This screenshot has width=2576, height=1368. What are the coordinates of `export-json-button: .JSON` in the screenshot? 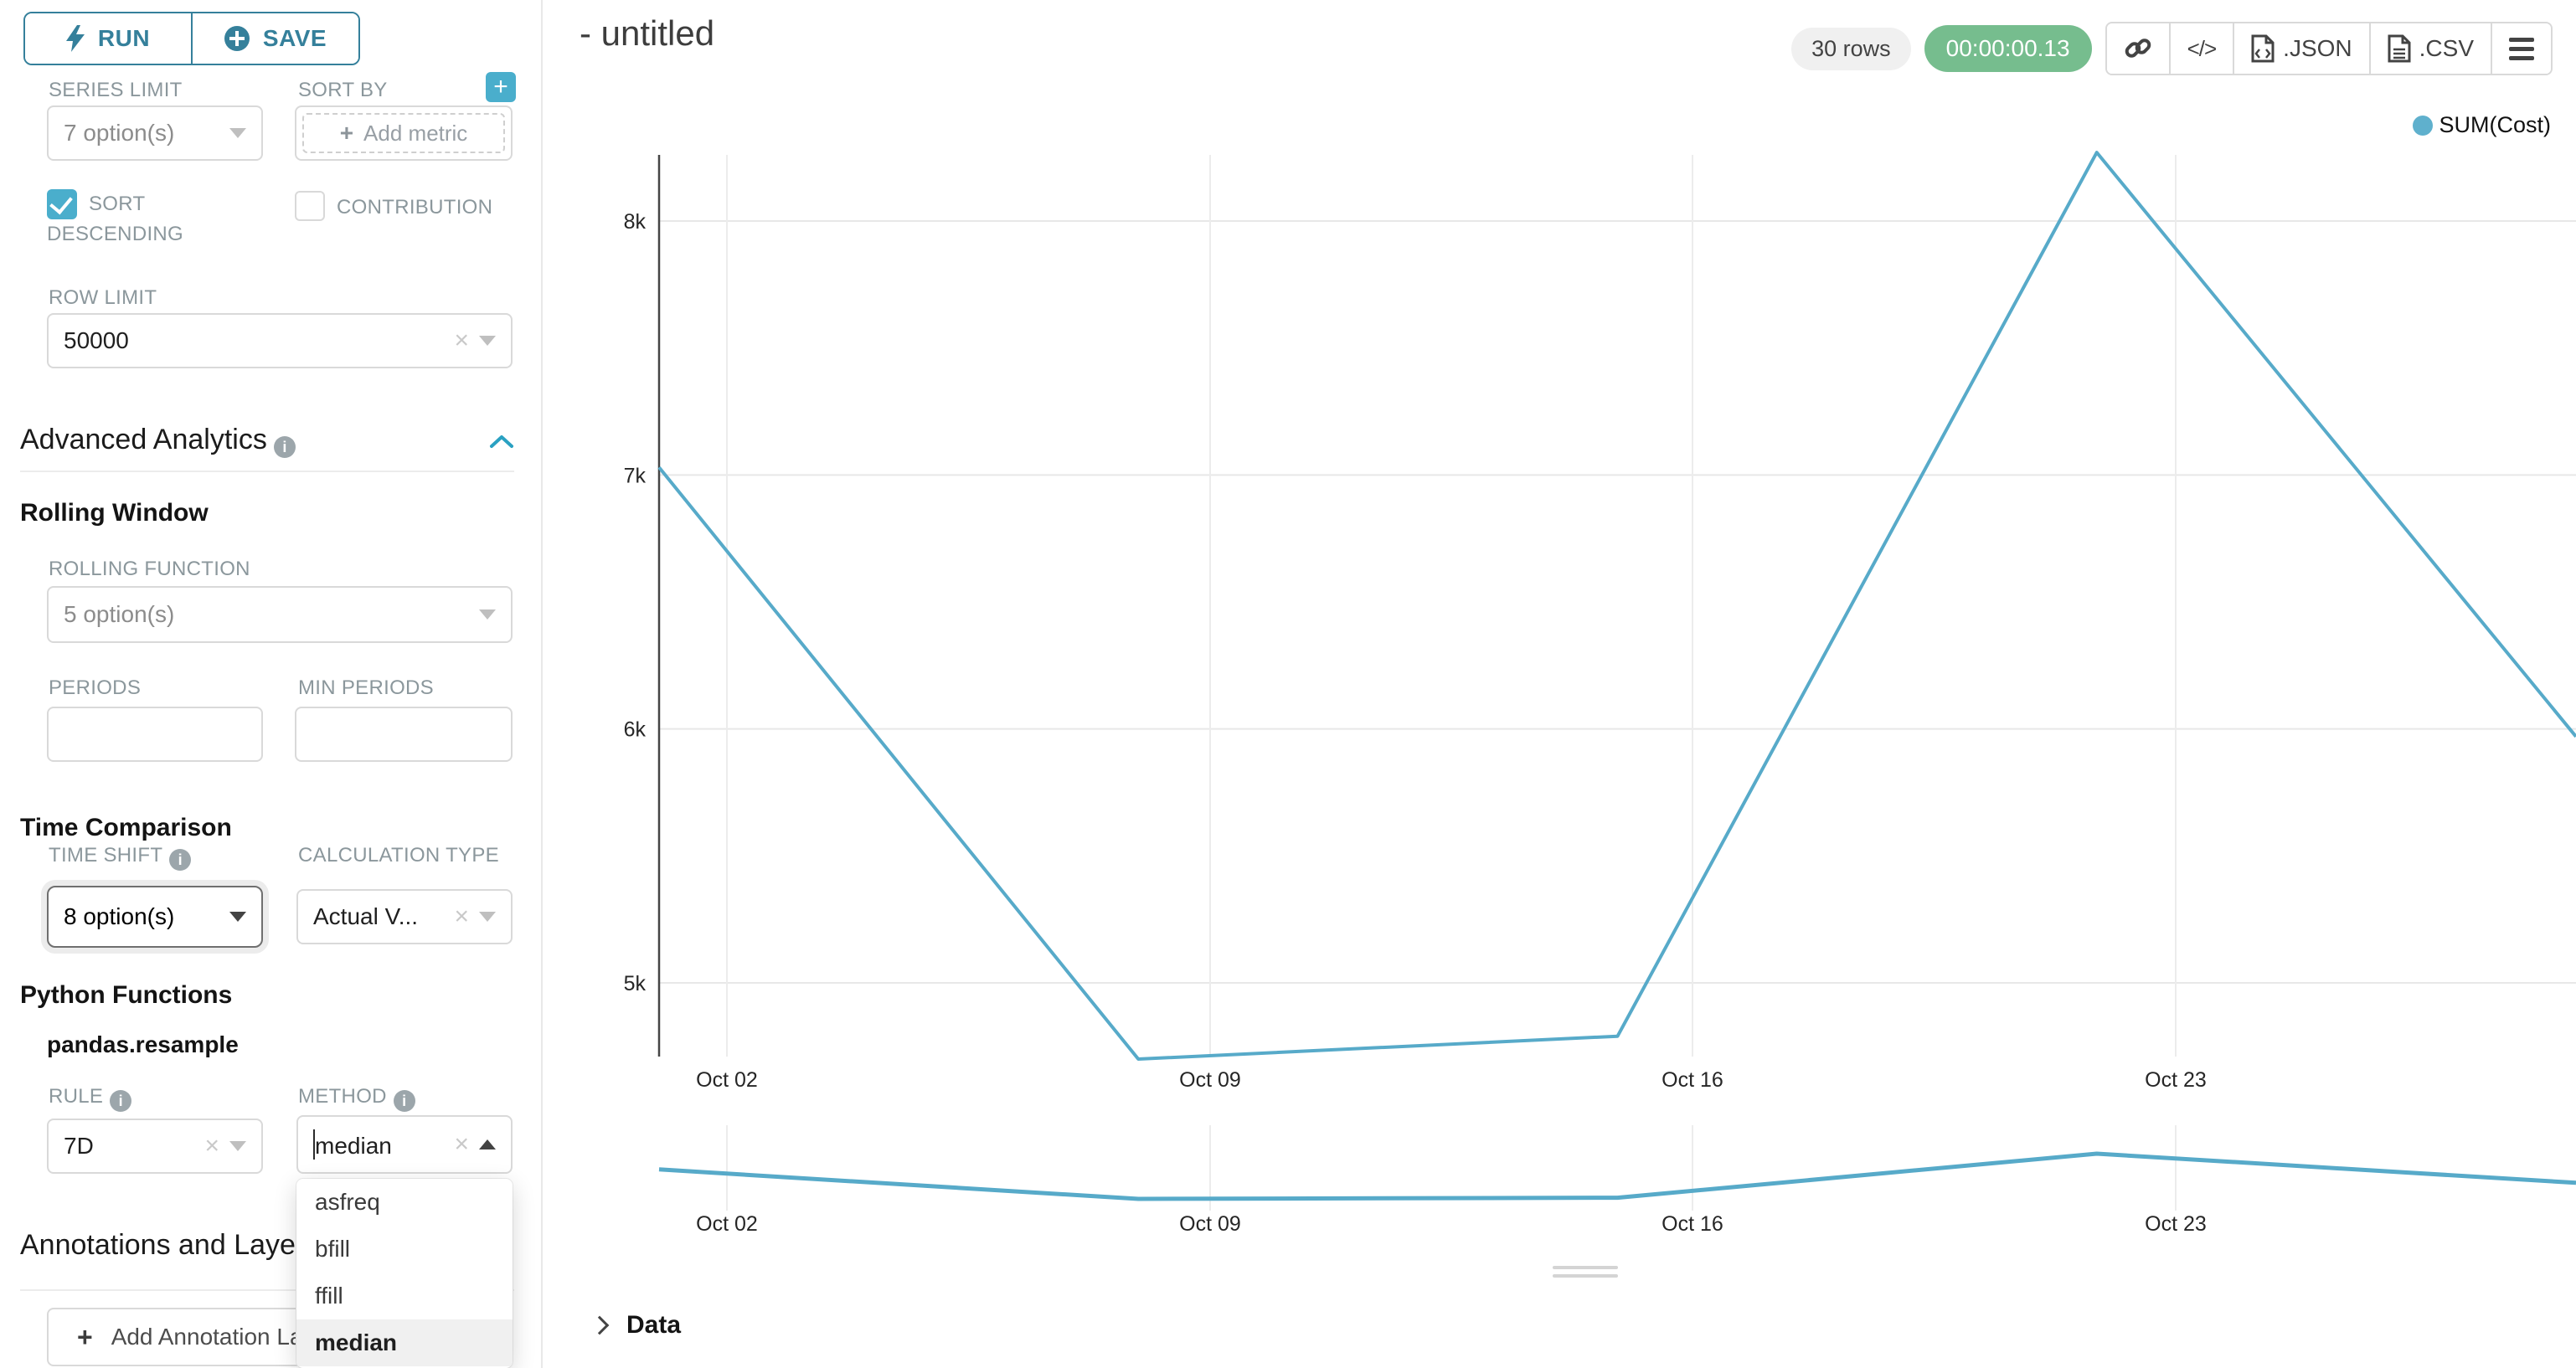 It's located at (2301, 49).